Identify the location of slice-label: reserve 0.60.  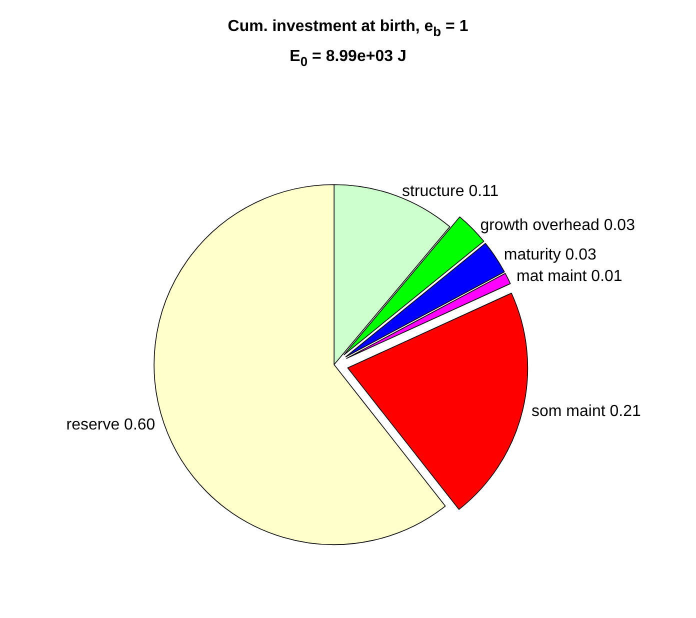
(111, 425).